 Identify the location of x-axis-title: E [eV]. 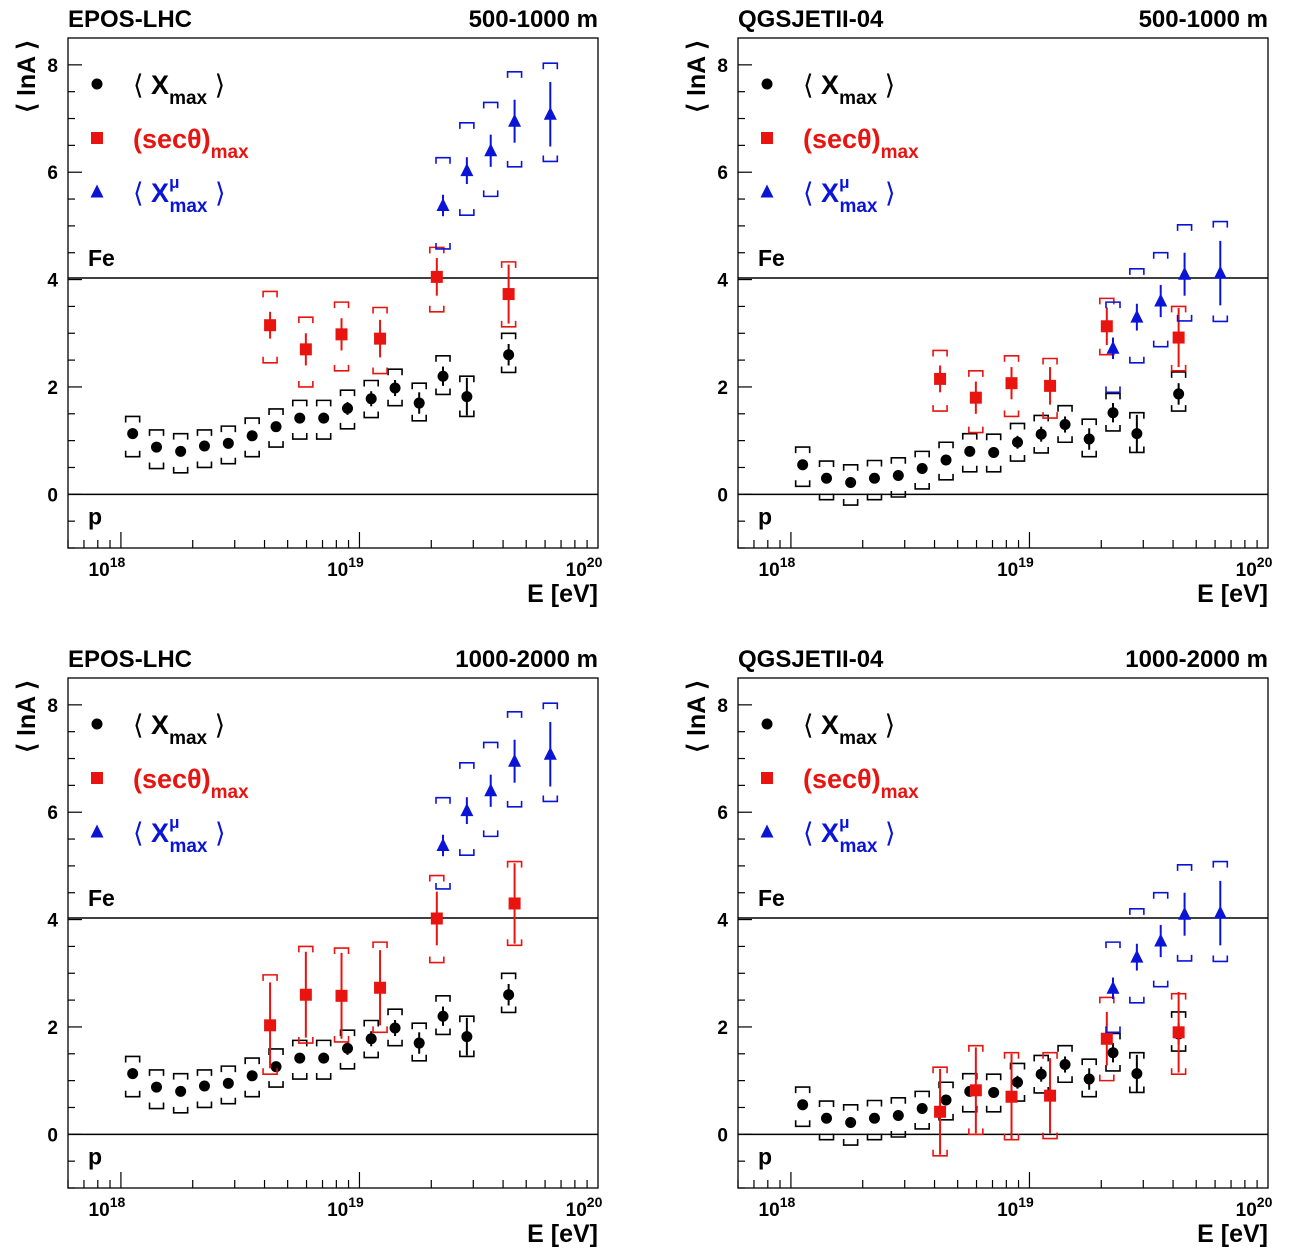
(562, 594).